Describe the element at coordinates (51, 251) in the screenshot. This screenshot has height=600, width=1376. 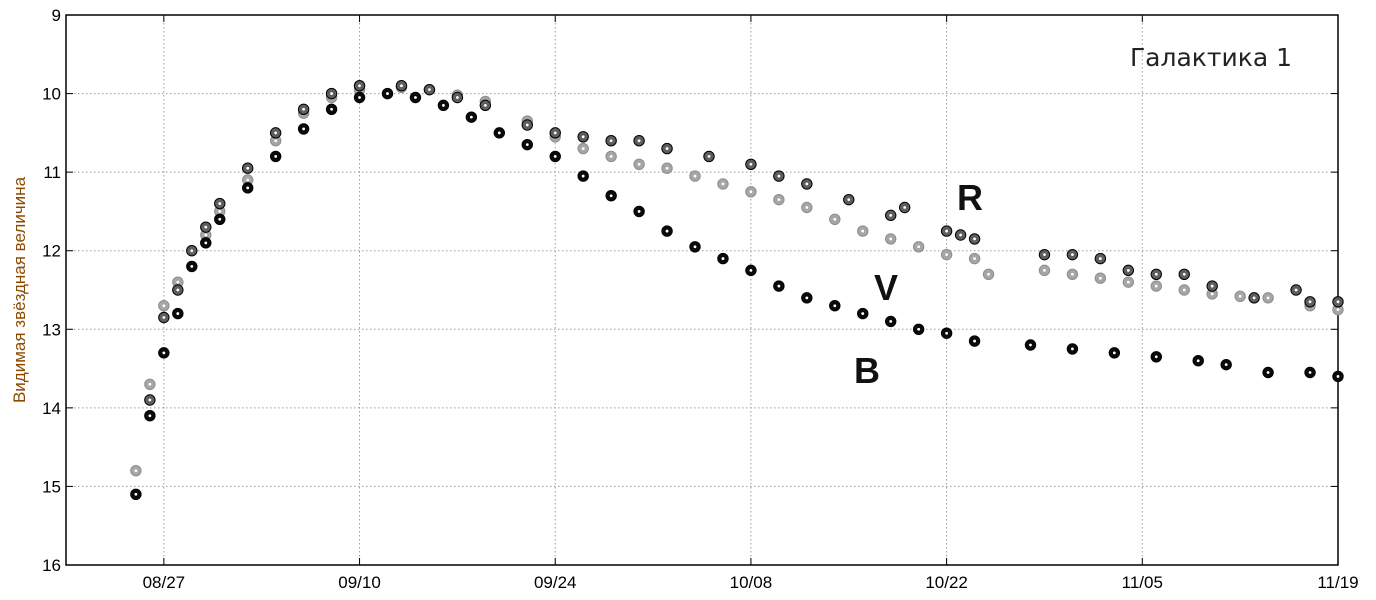
I see `y-tick-label: 12` at that location.